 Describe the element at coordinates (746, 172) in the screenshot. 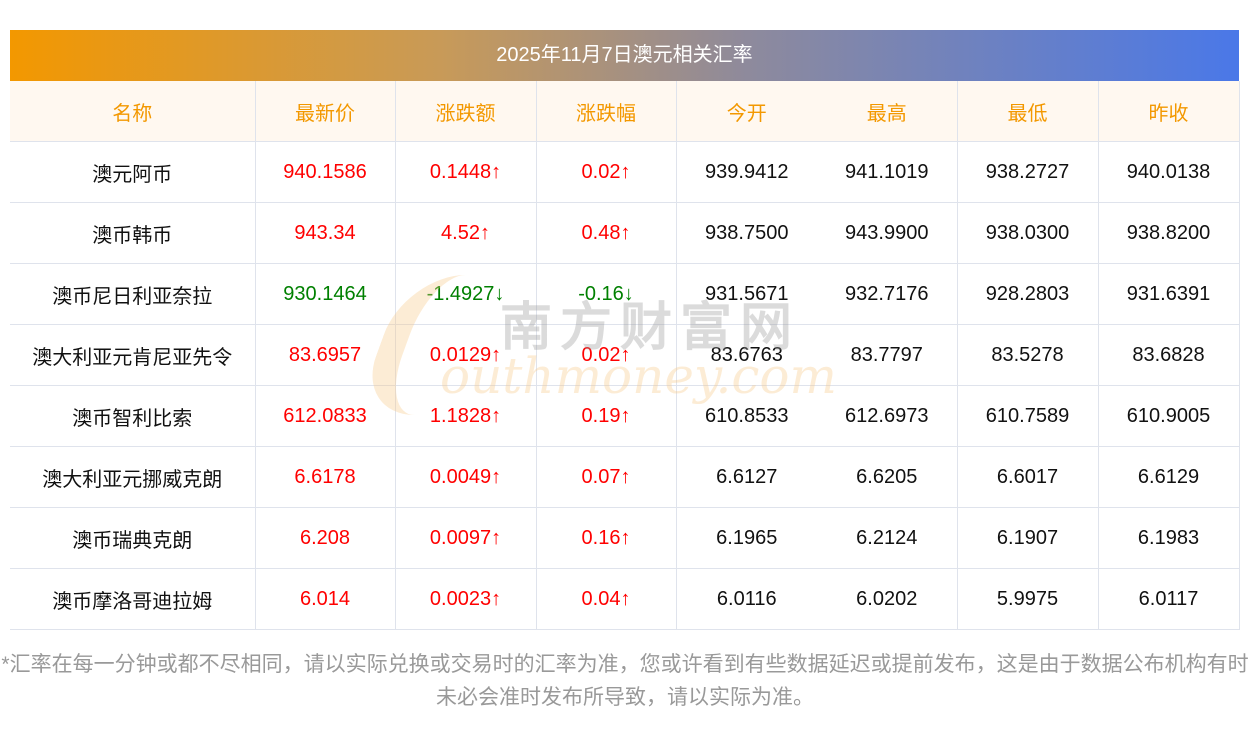

I see `cell-open: 939.9412` at that location.